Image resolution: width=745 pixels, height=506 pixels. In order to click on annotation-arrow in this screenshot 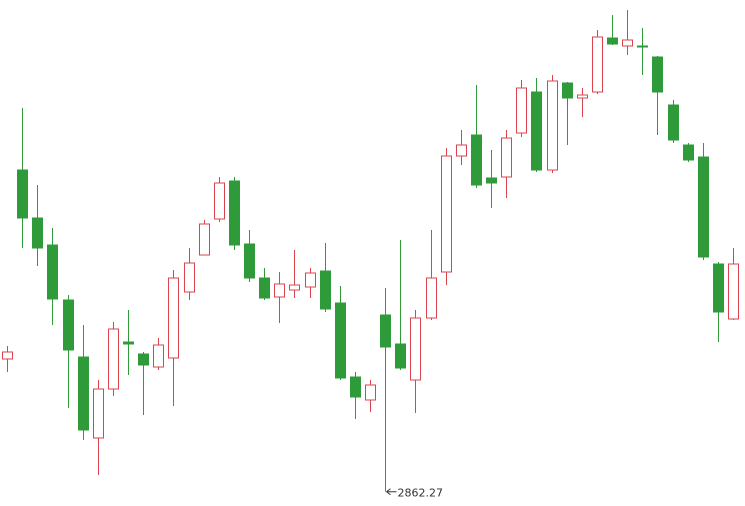, I will do `click(391, 492)`.